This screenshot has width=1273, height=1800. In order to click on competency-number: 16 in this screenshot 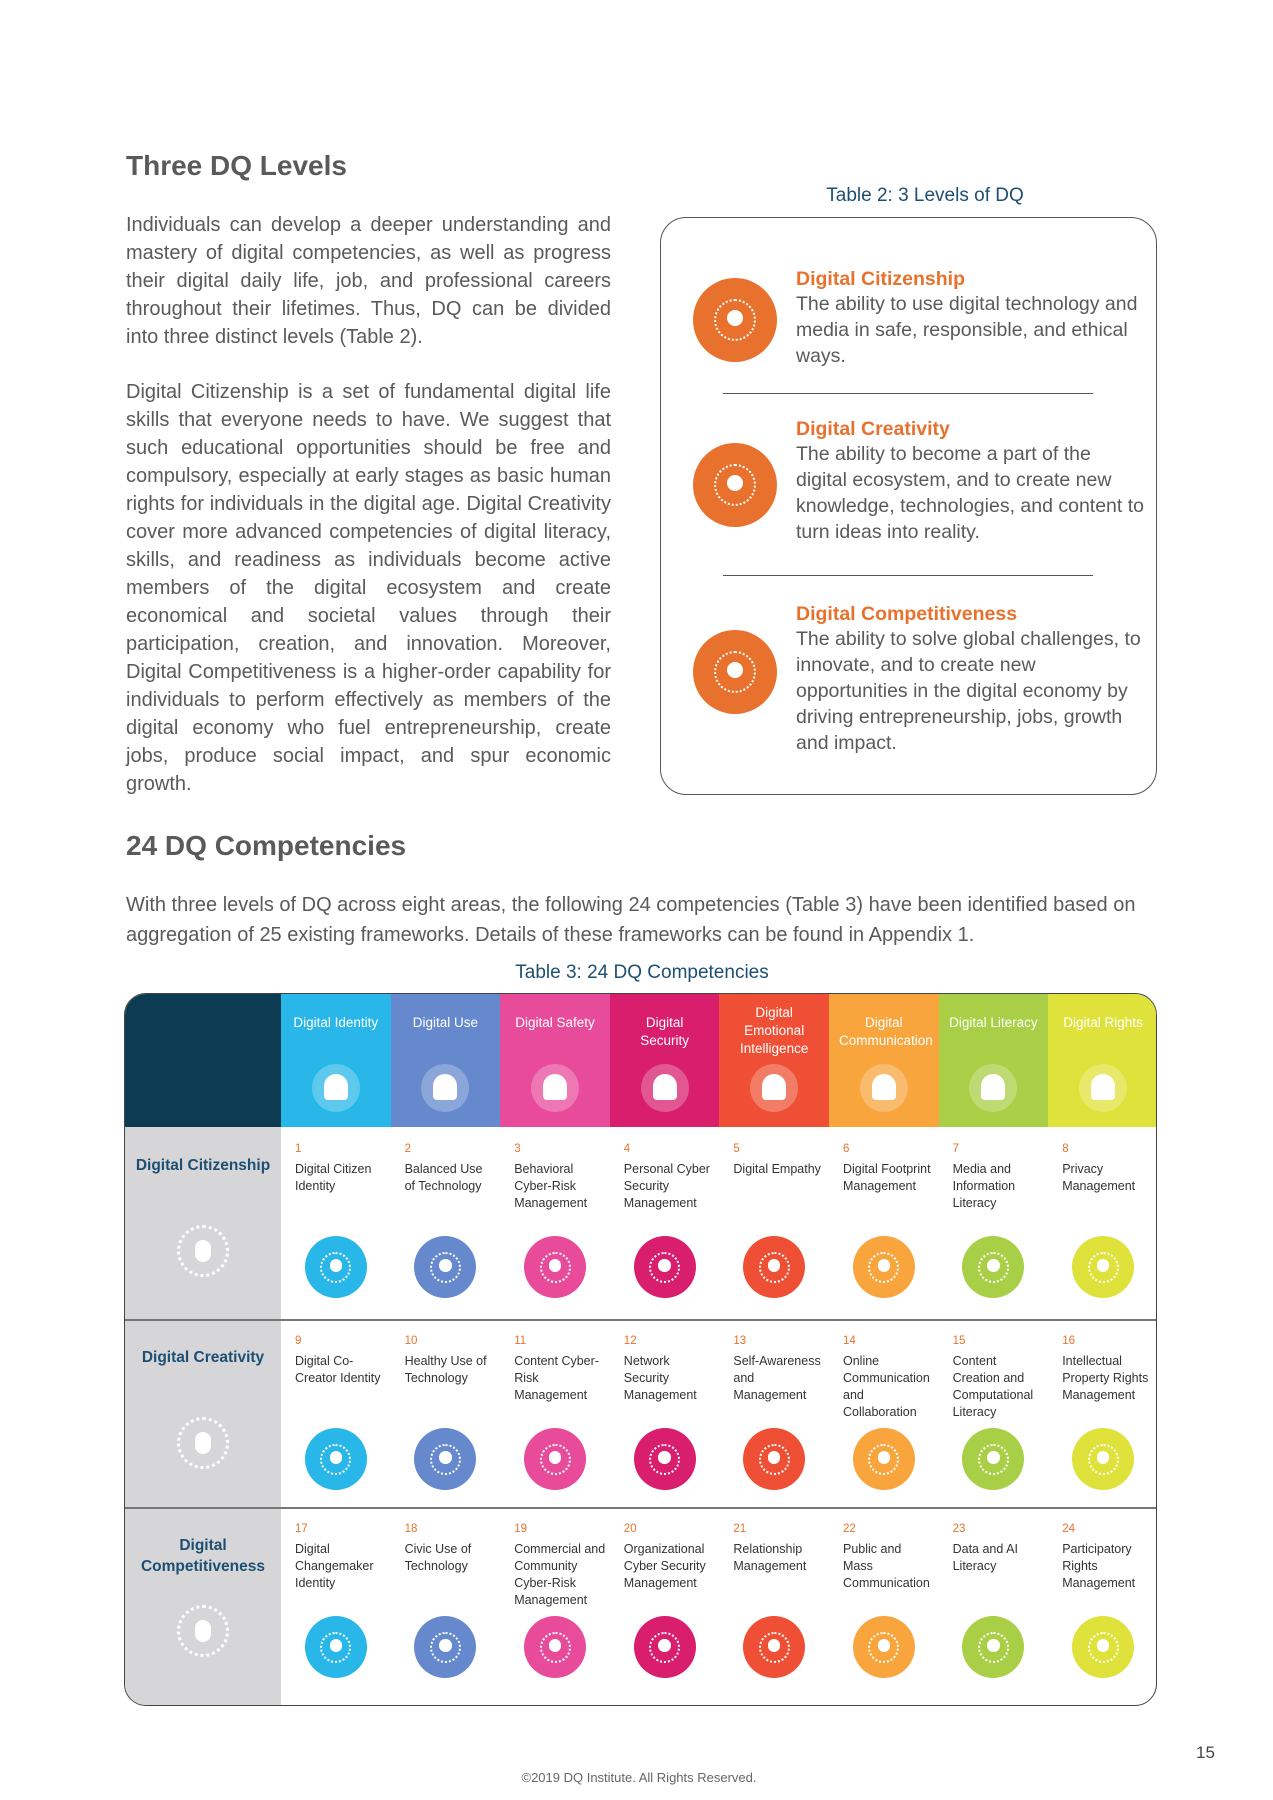, I will do `click(1068, 1341)`.